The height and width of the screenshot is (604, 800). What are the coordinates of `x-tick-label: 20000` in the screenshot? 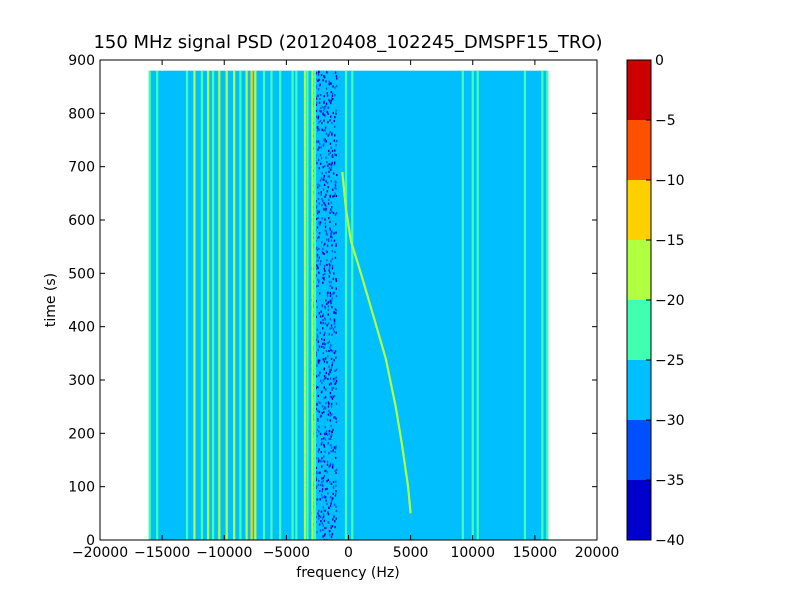 It's located at (597, 553).